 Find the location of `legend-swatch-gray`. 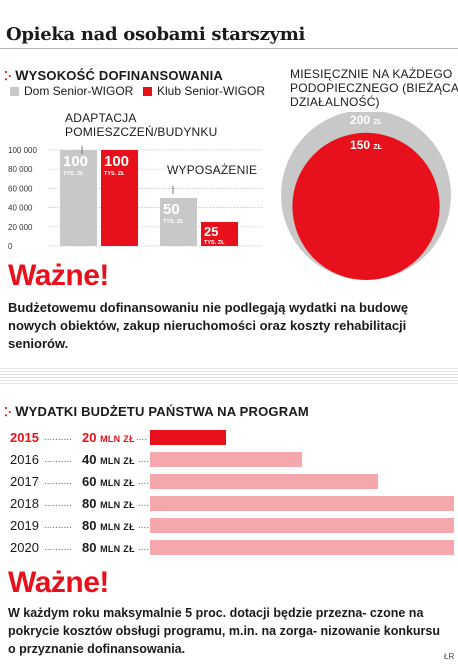

legend-swatch-gray is located at coordinates (14, 91).